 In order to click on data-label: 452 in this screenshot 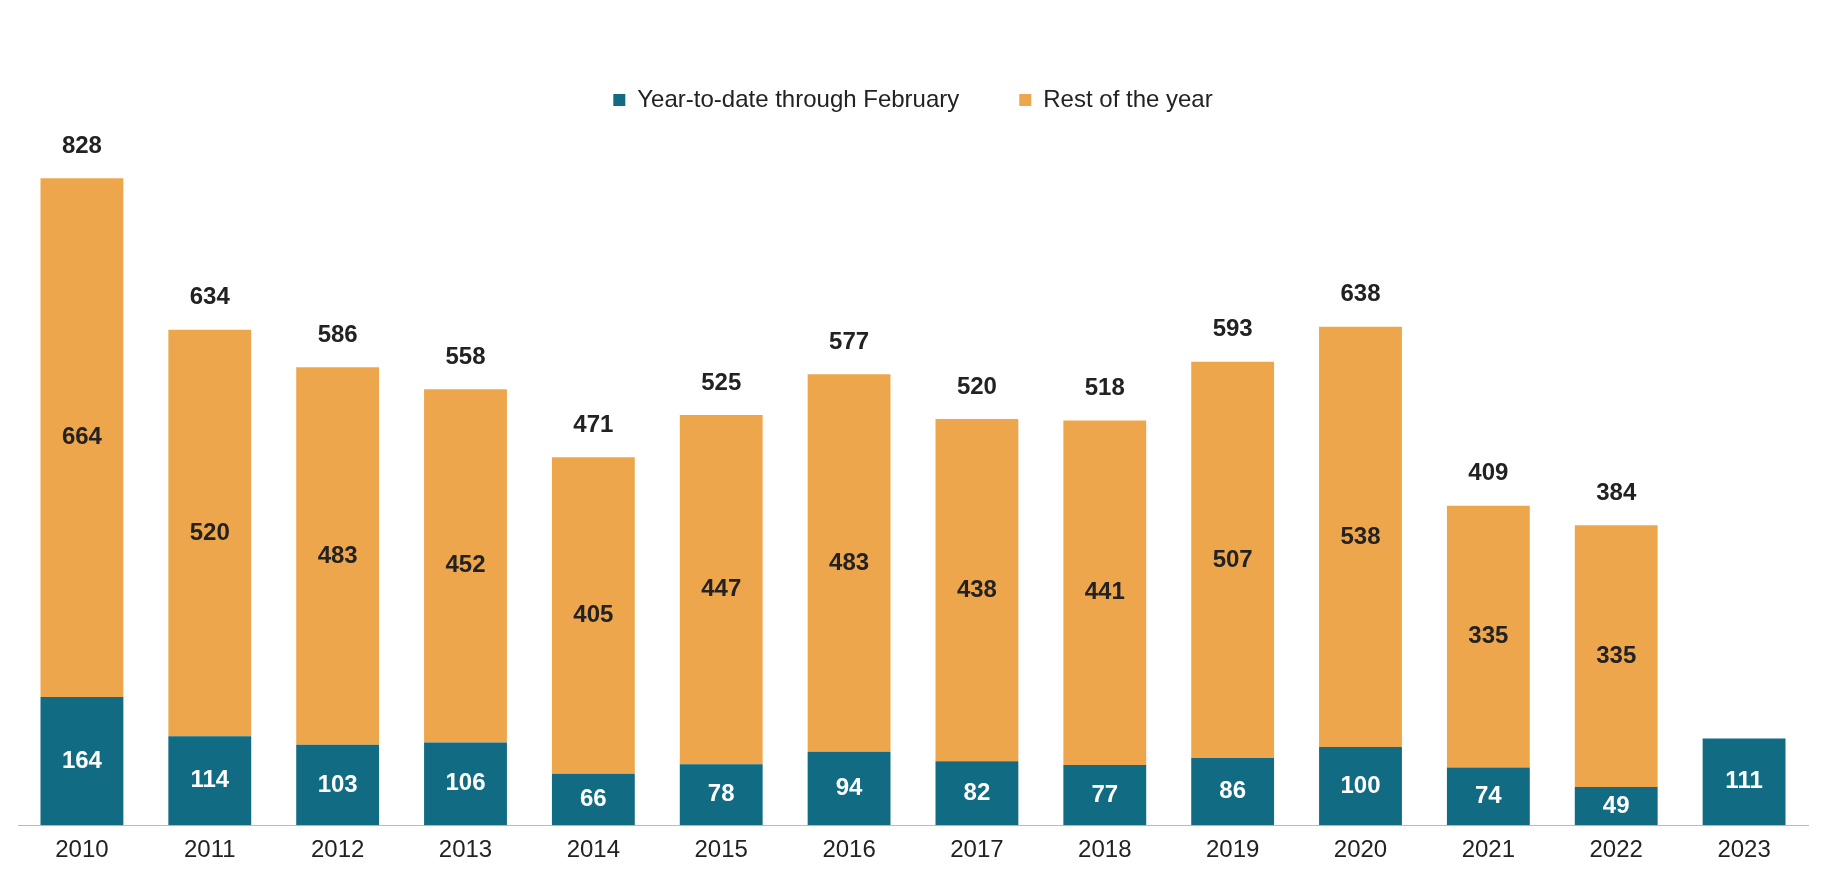, I will do `click(465, 564)`.